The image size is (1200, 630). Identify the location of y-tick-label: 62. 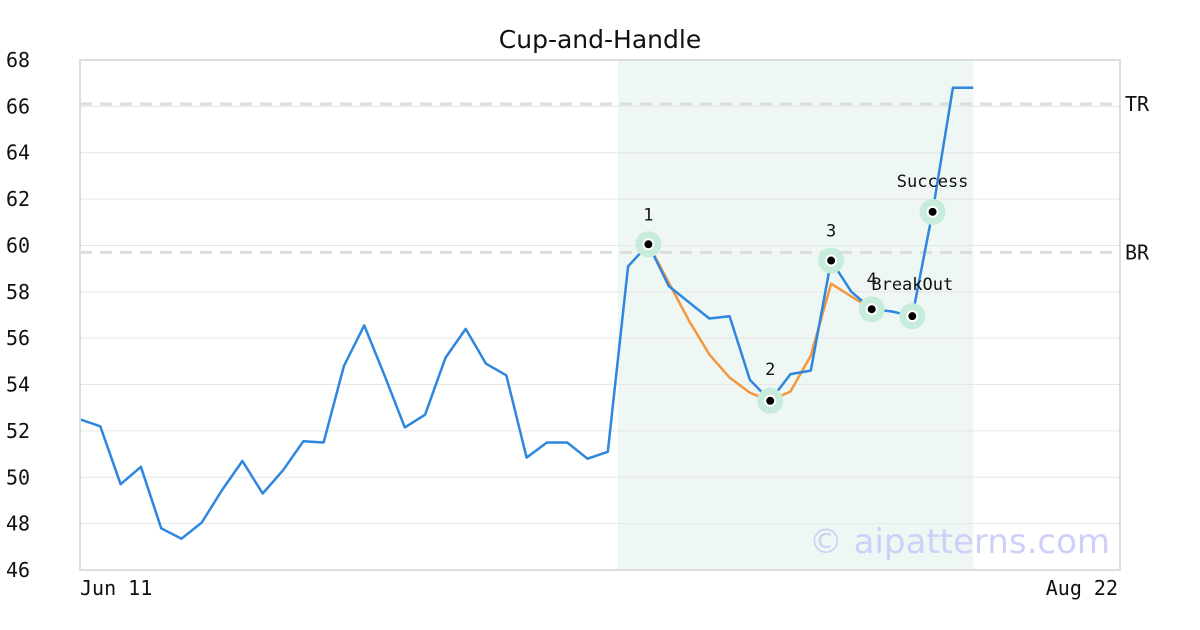
(18, 199).